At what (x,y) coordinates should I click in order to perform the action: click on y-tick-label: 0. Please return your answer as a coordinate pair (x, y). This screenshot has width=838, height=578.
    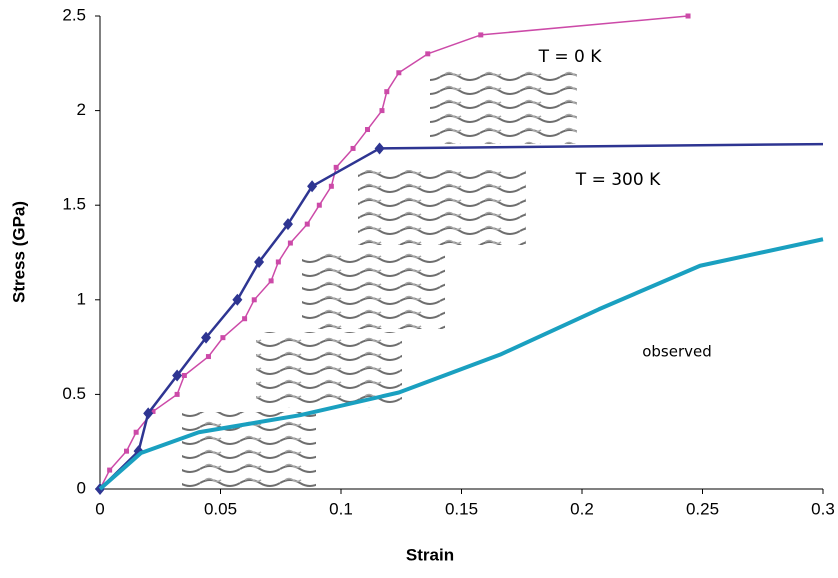
    Looking at the image, I should click on (81, 487).